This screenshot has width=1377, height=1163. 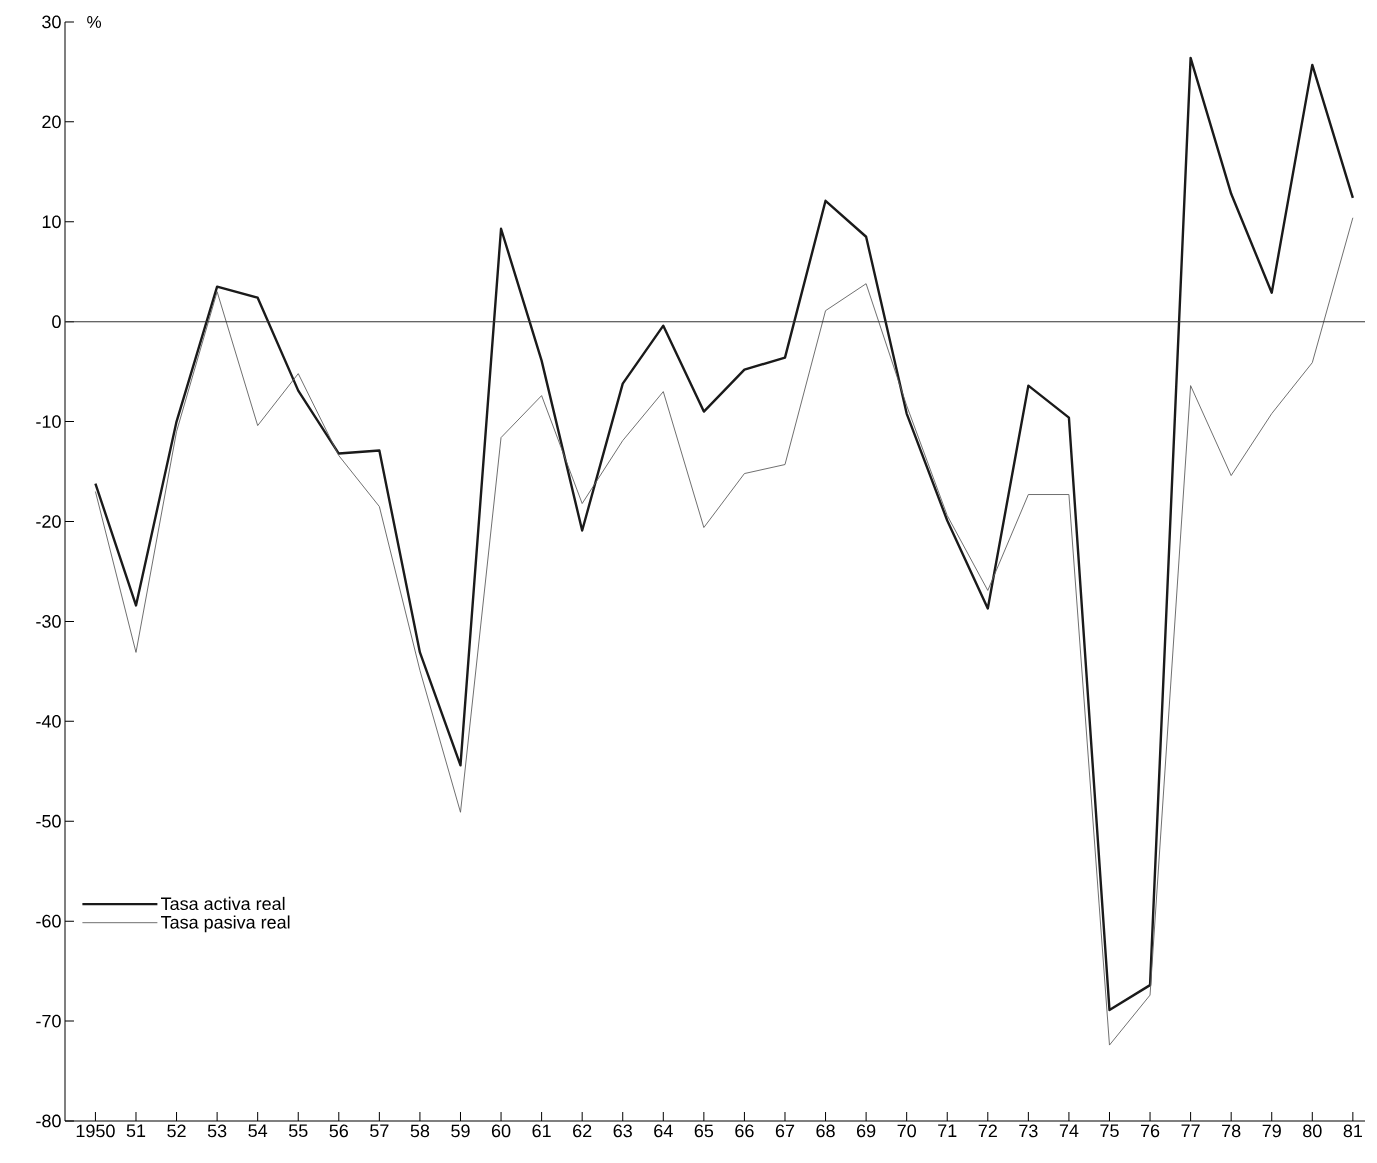 I want to click on x-tick-label: 79, so click(x=1271, y=1131).